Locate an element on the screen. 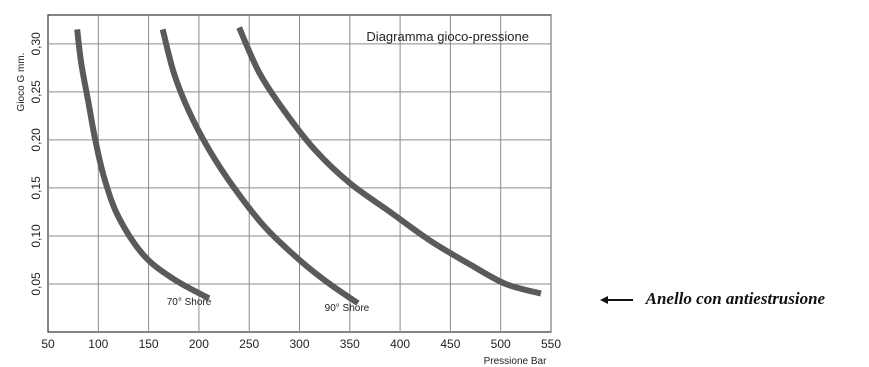 This screenshot has width=869, height=367. x-tick-label: 50 is located at coordinates (48, 344).